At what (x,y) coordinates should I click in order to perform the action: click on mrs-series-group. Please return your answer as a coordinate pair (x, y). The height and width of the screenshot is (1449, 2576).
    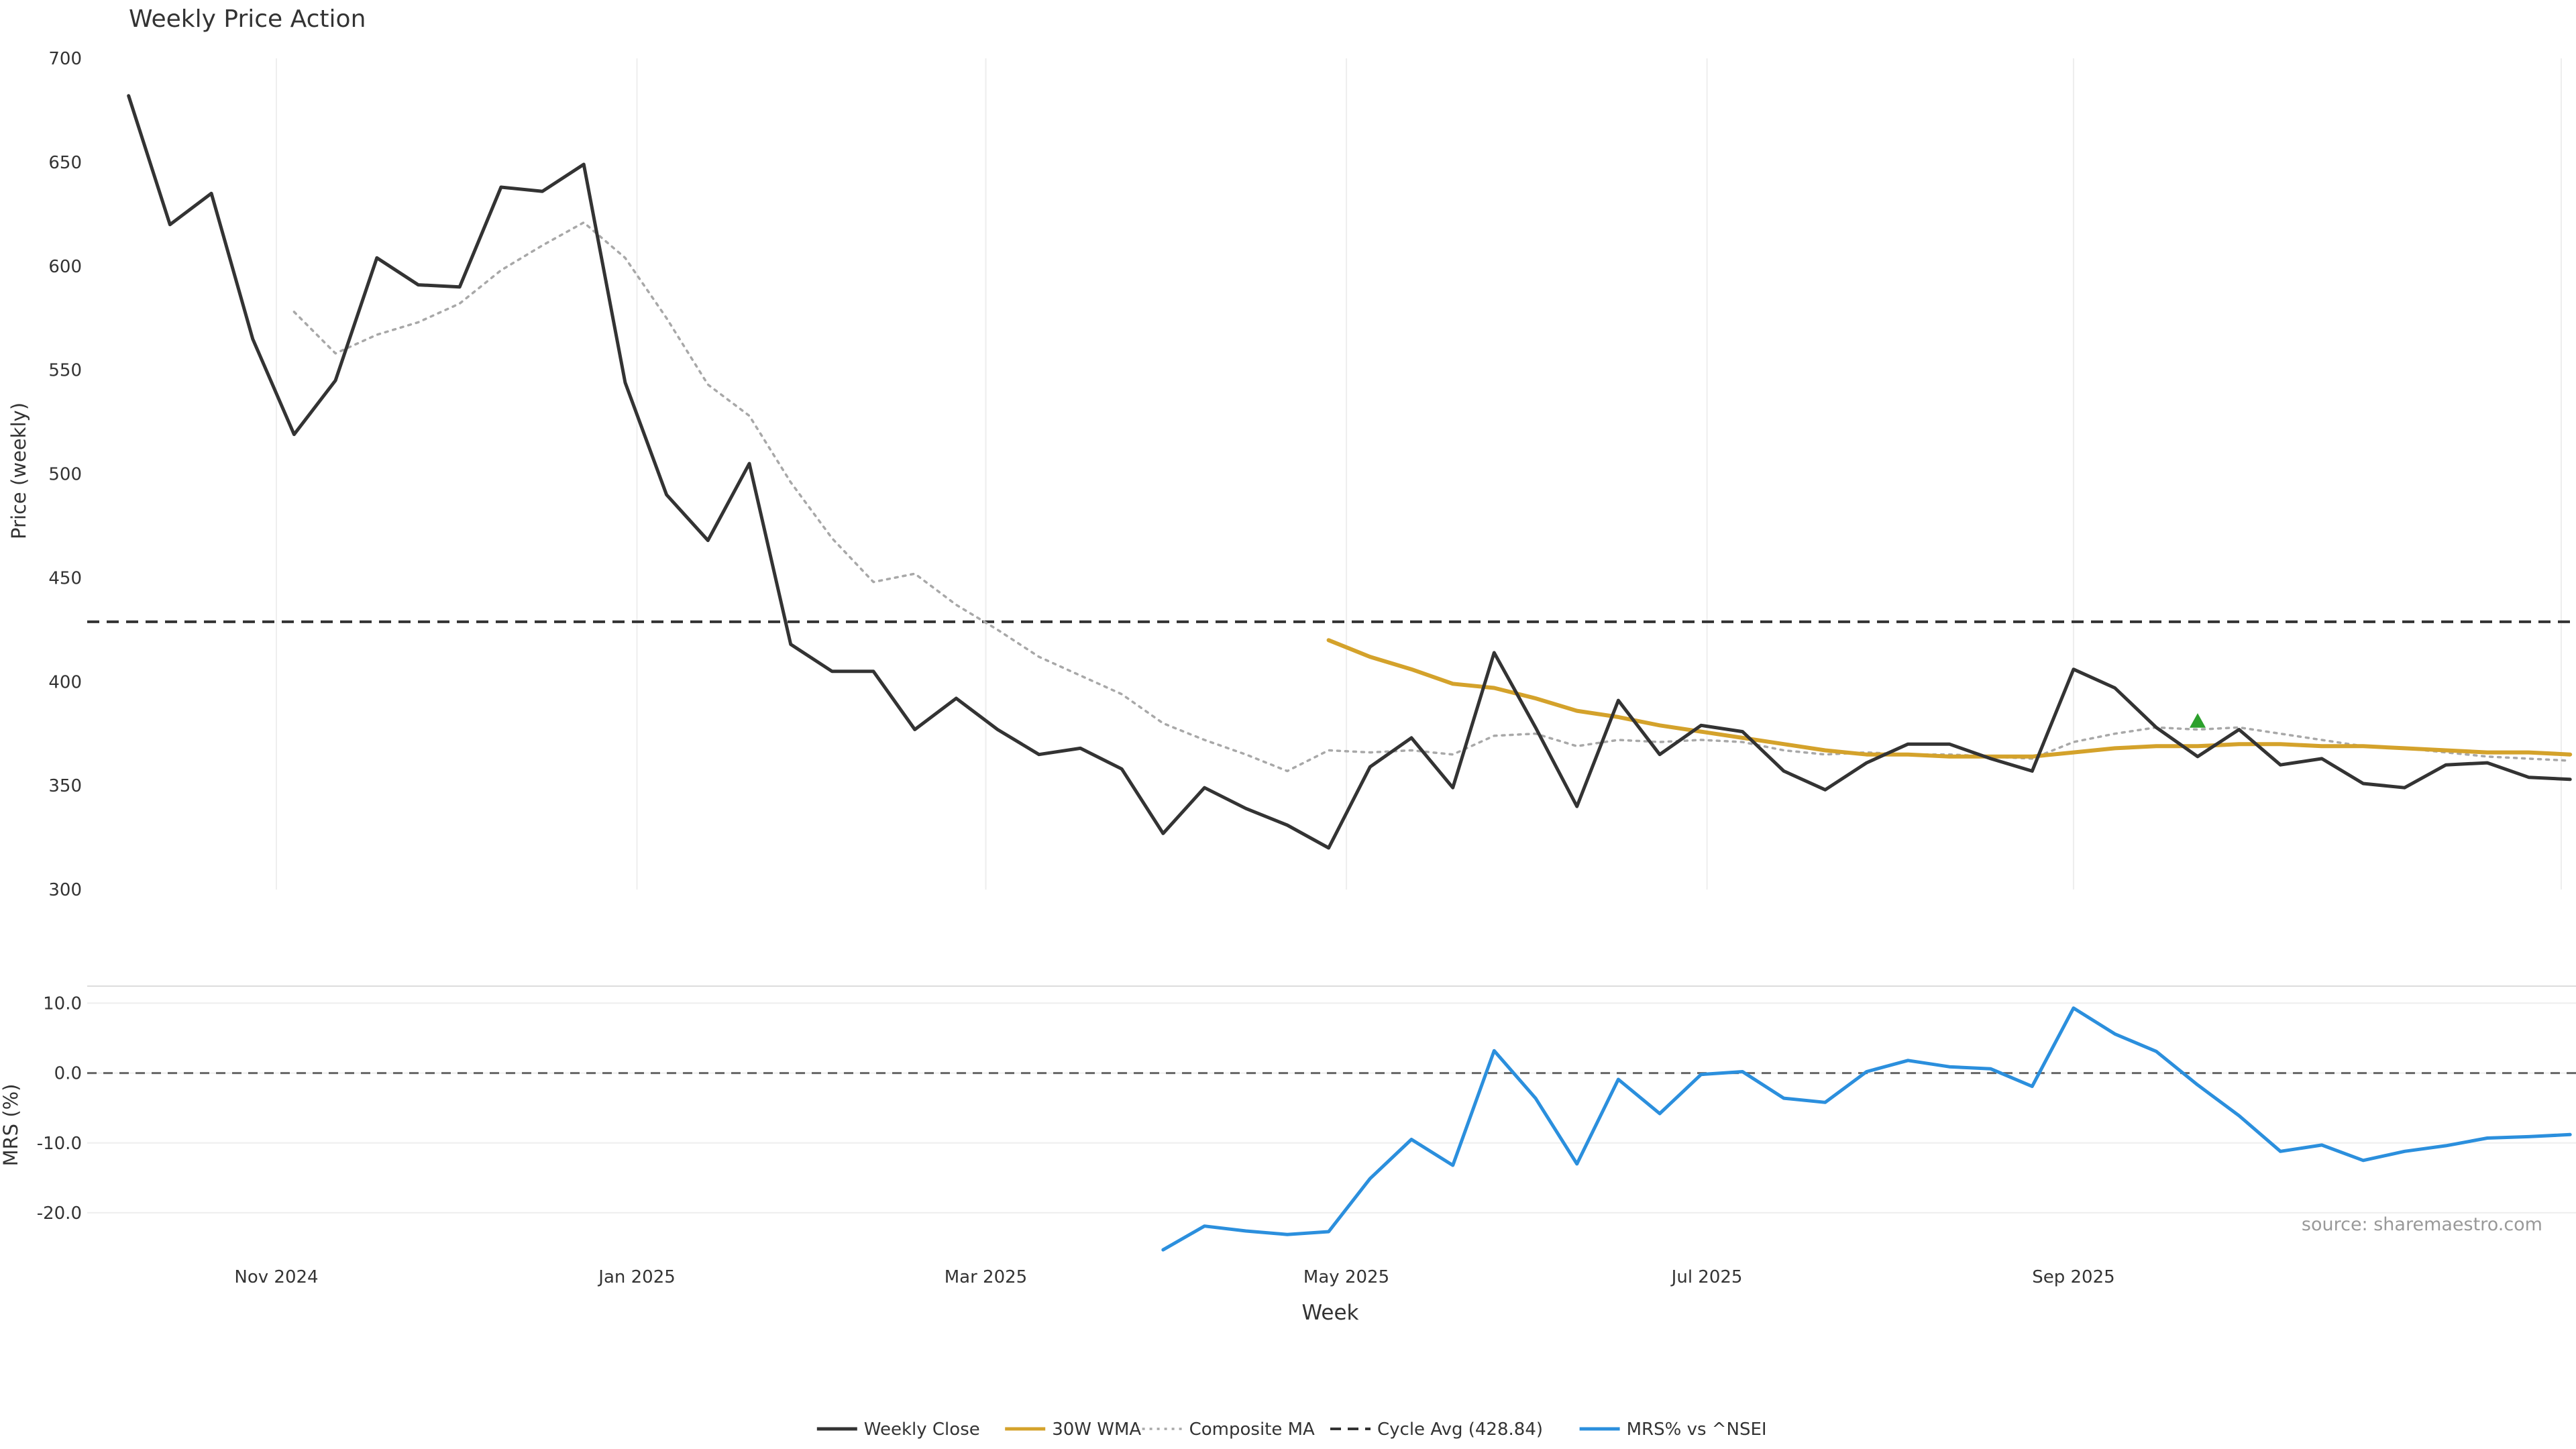
    Looking at the image, I should click on (1866, 1129).